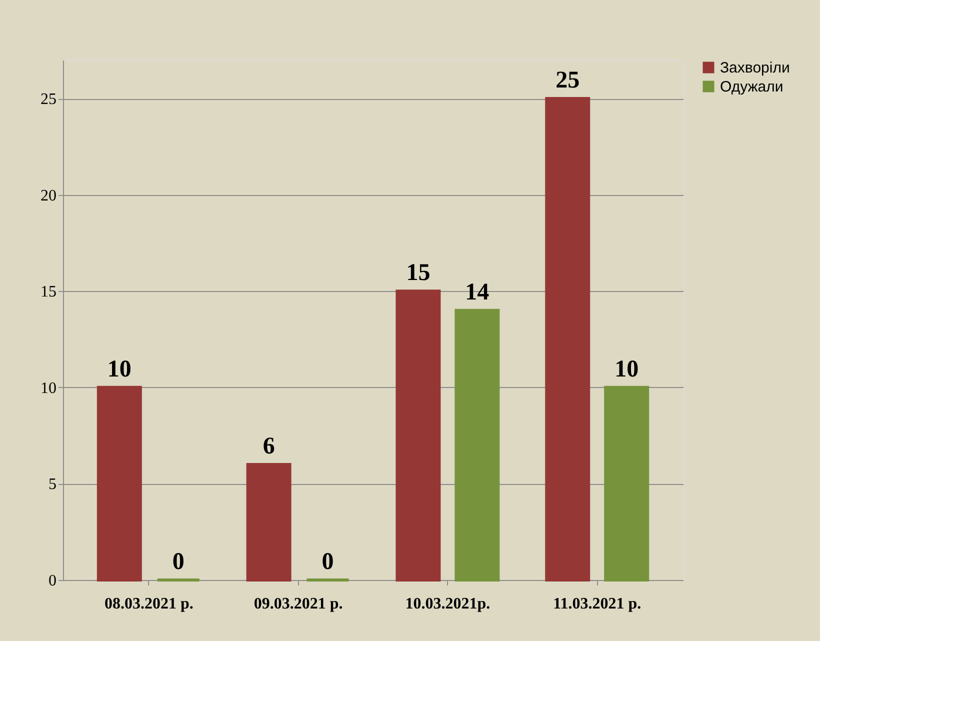 Image resolution: width=960 pixels, height=720 pixels. I want to click on y-tick-label: 20, so click(48, 195).